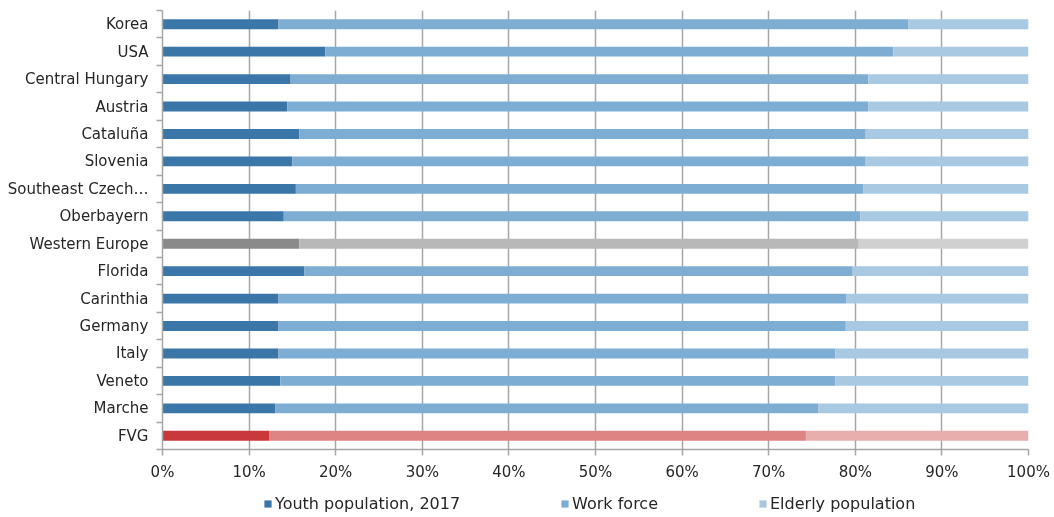 Image resolution: width=1054 pixels, height=517 pixels. What do you see at coordinates (595, 471) in the screenshot?
I see `x-tick-label: 50%` at bounding box center [595, 471].